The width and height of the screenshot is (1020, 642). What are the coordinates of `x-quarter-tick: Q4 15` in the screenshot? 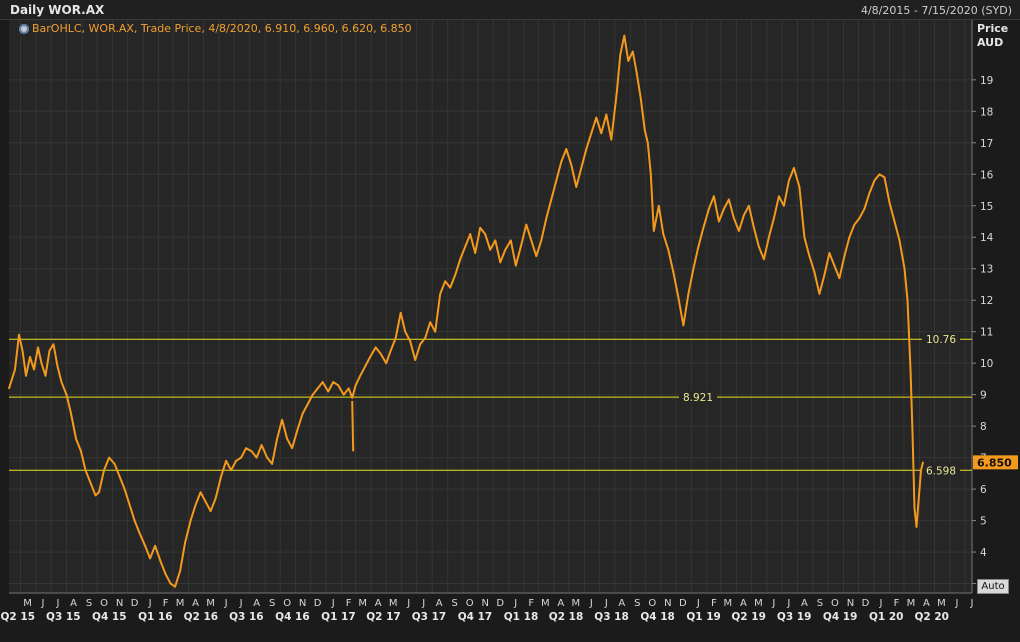 It's located at (109, 617).